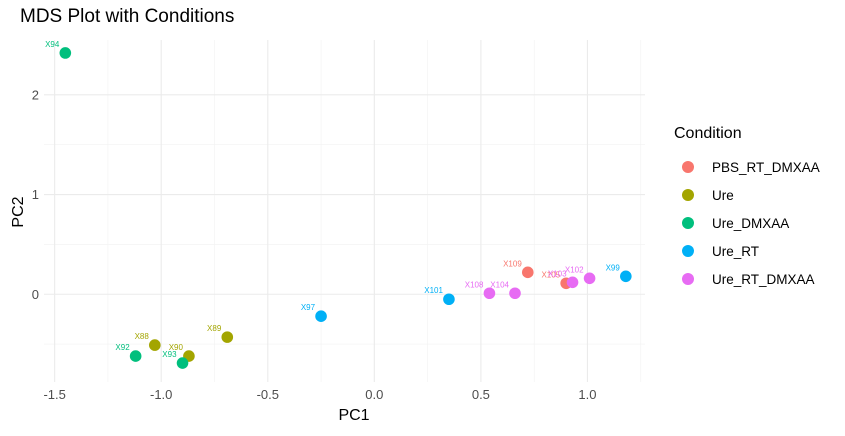 Image resolution: width=845 pixels, height=436 pixels. I want to click on y-tick-label: 2, so click(35, 94).